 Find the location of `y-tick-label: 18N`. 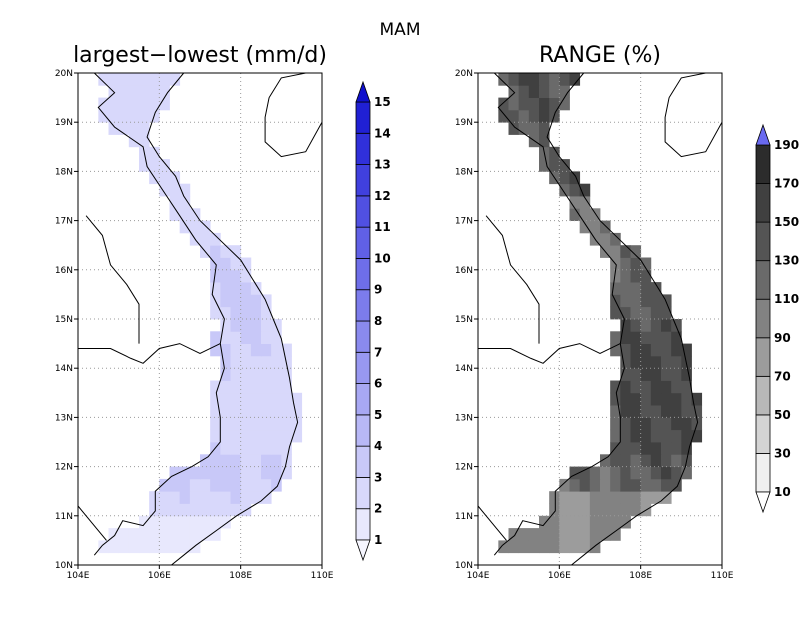

y-tick-label: 18N is located at coordinates (64, 172).